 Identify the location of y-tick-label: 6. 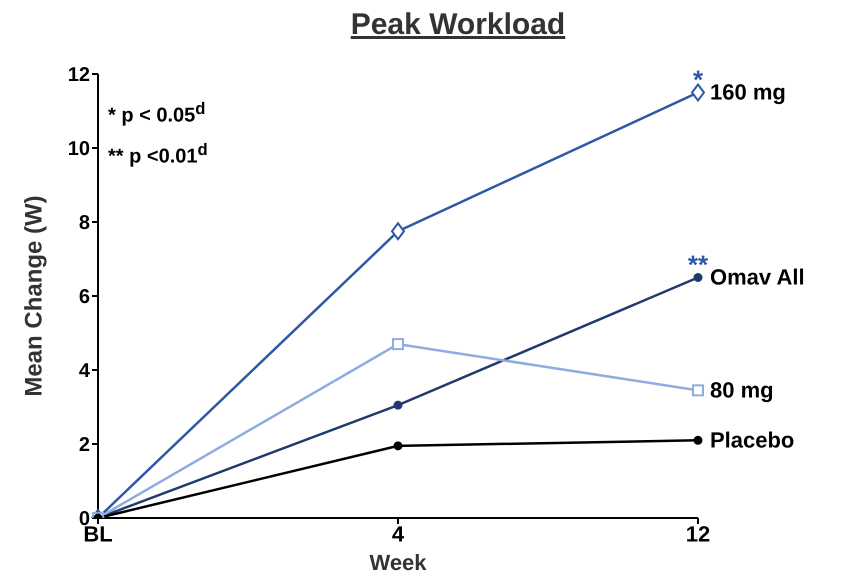
(84, 297).